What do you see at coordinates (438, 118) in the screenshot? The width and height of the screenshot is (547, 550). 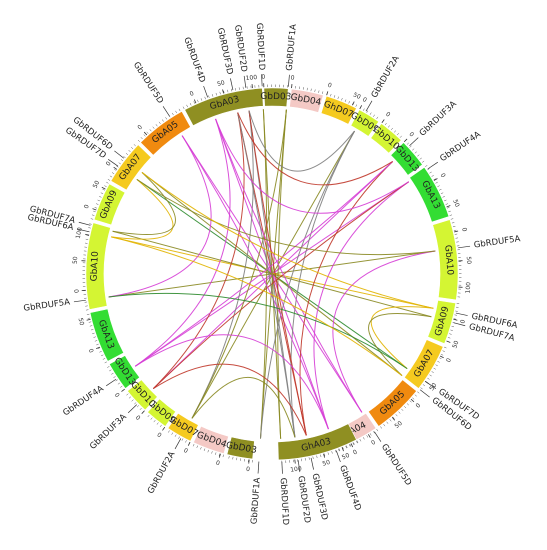 I see `gene-label: GbRDUF3A` at bounding box center [438, 118].